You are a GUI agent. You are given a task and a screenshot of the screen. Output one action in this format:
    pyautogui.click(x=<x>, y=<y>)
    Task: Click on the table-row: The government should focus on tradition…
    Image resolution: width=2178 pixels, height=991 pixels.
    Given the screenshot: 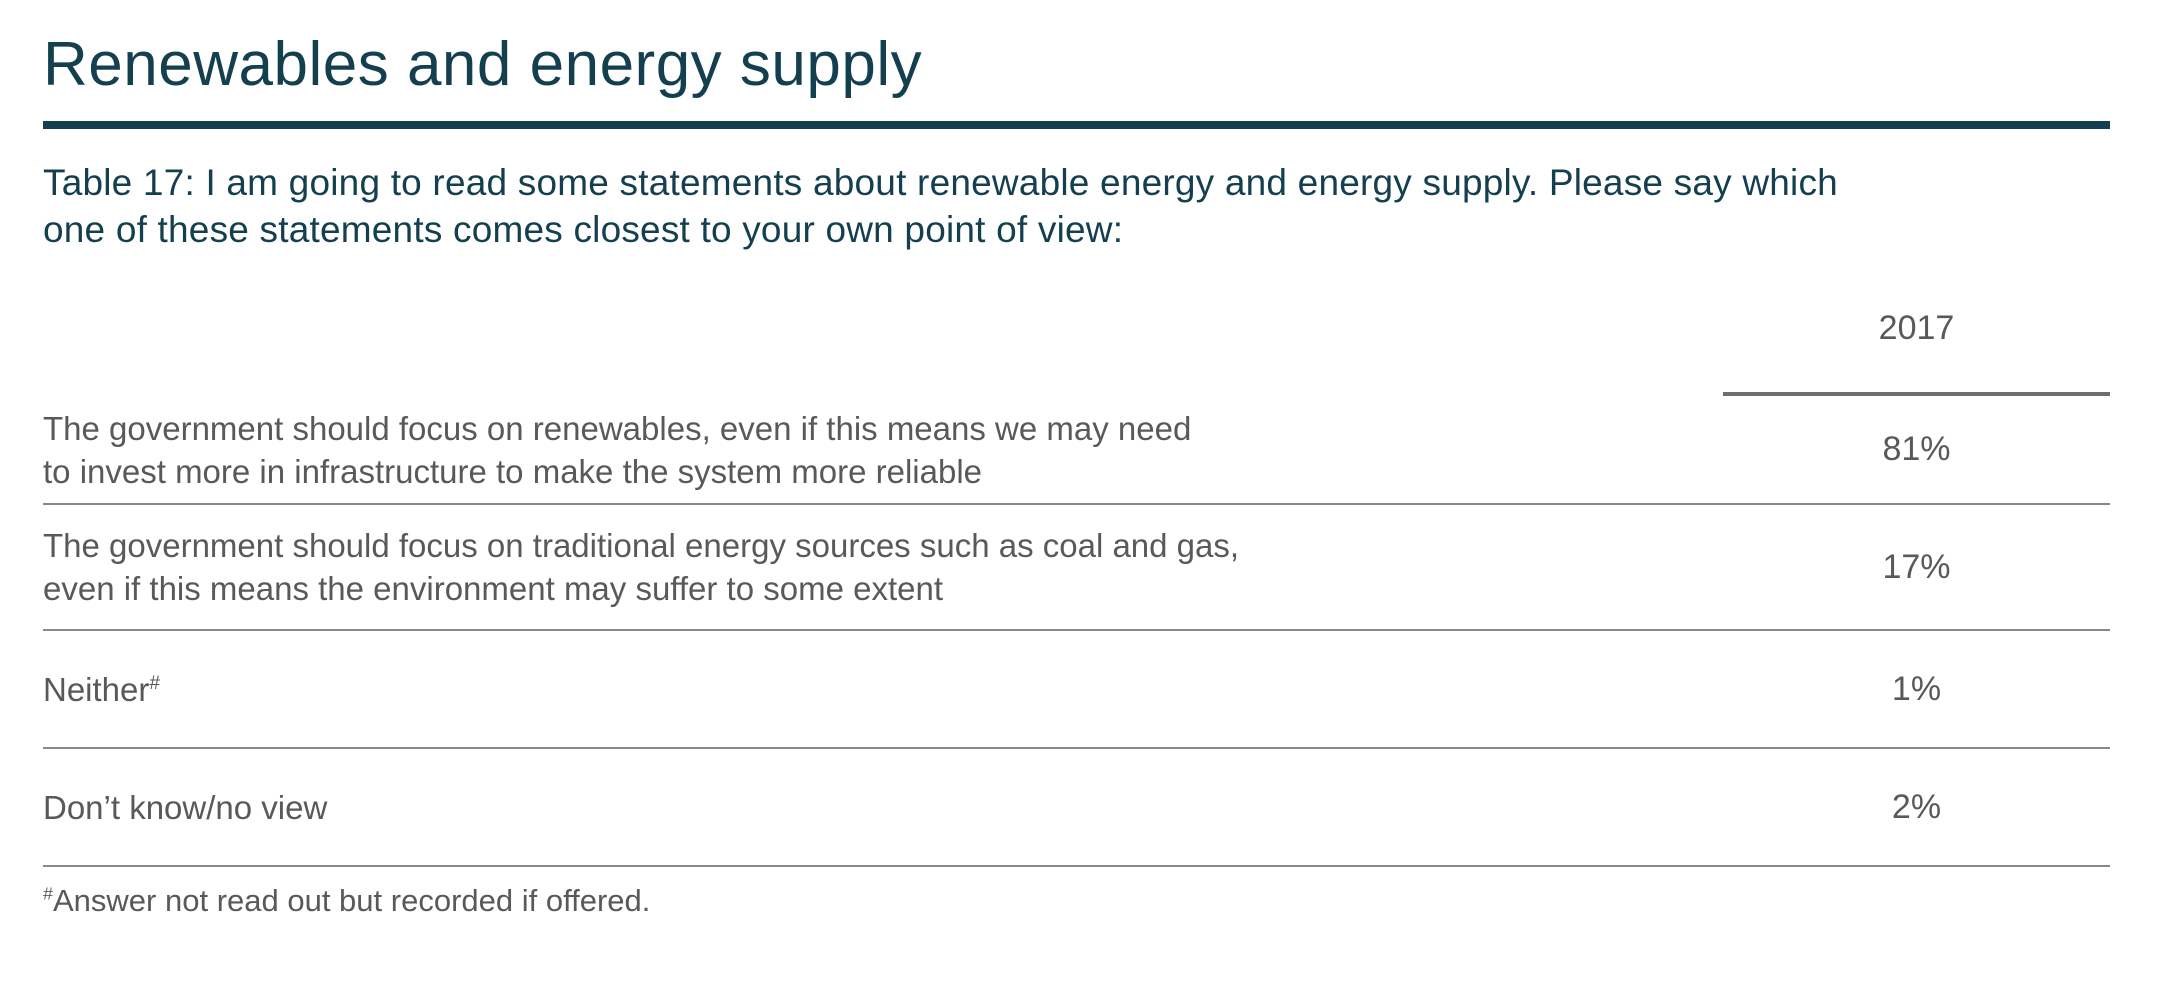 What is the action you would take?
    pyautogui.click(x=1076, y=568)
    